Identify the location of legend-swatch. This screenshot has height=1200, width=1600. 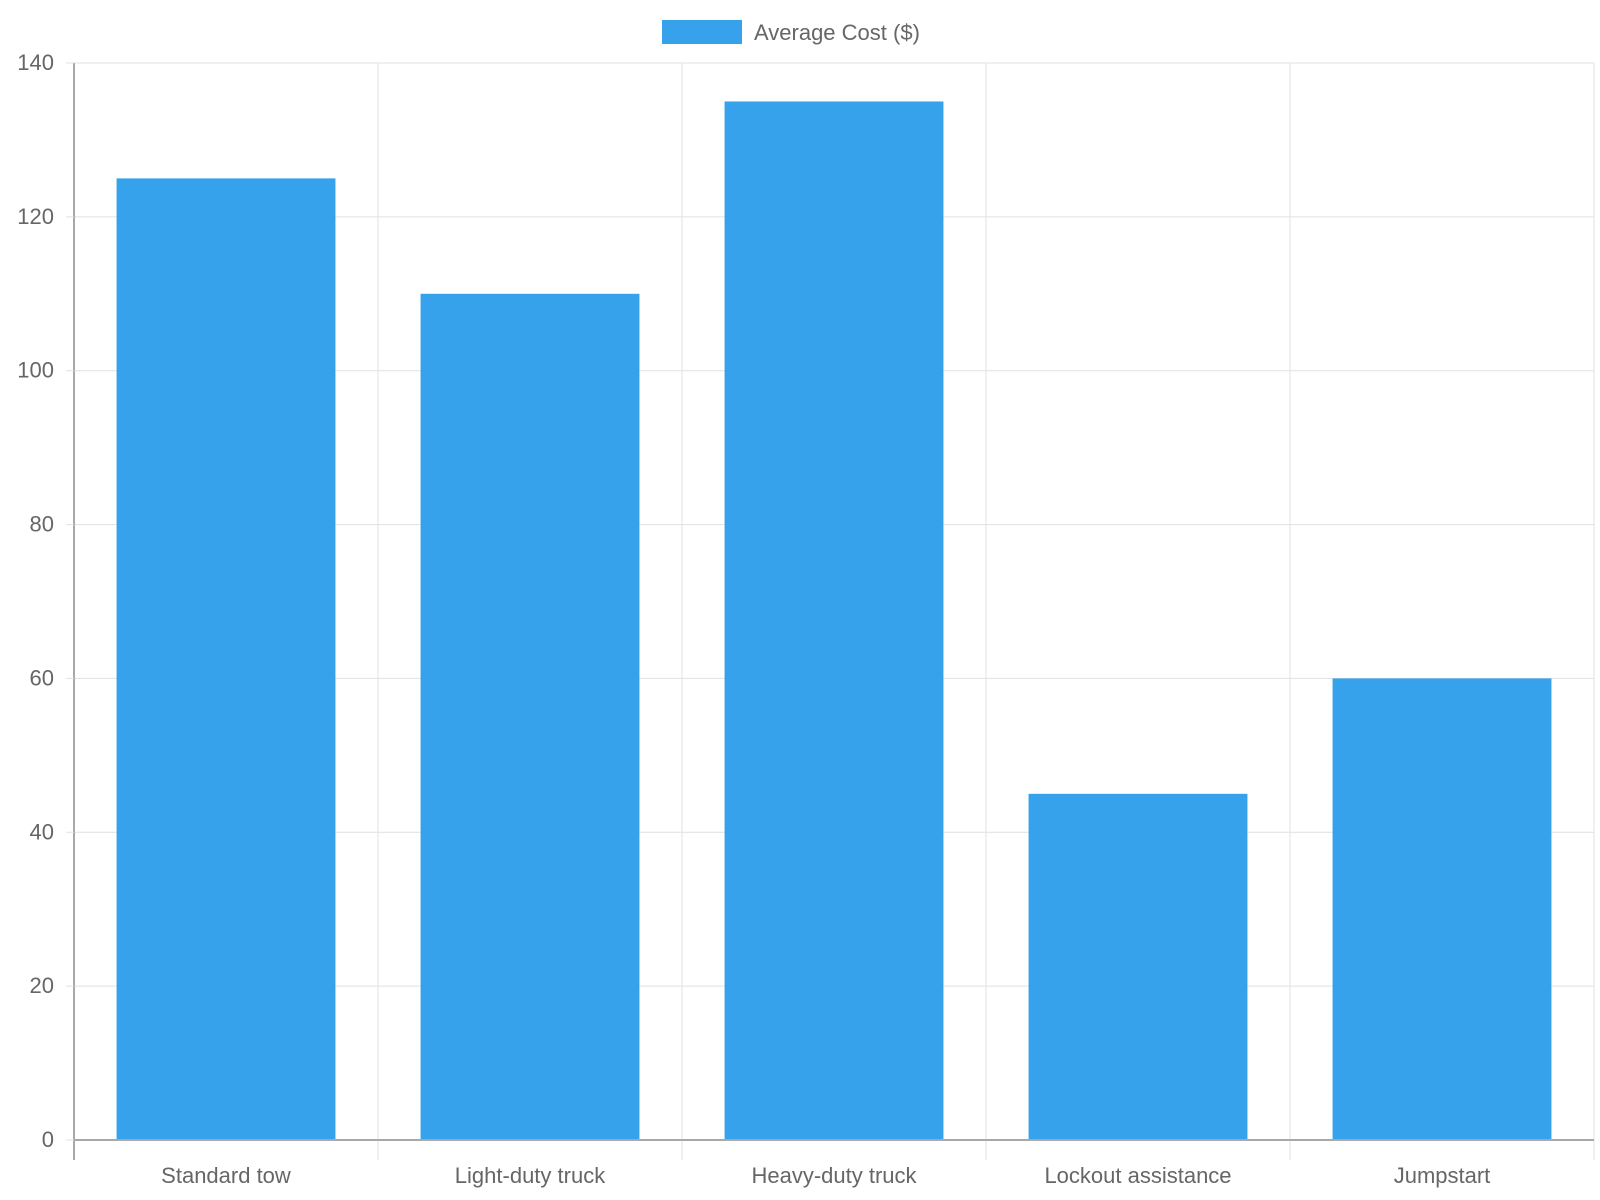
(702, 32).